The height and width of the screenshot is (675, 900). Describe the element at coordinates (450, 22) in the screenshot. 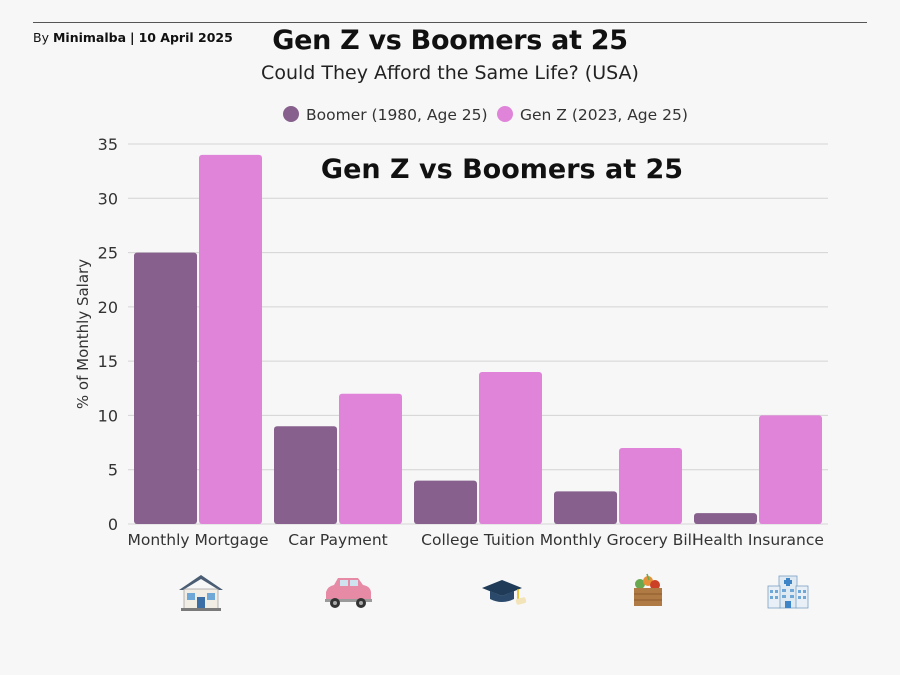

I see `top-rule` at that location.